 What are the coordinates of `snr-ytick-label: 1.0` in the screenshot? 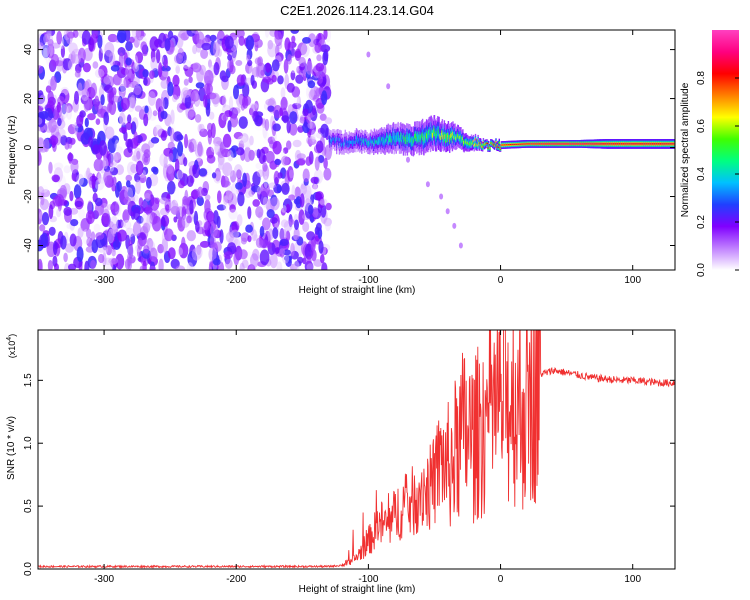 It's located at (28, 443).